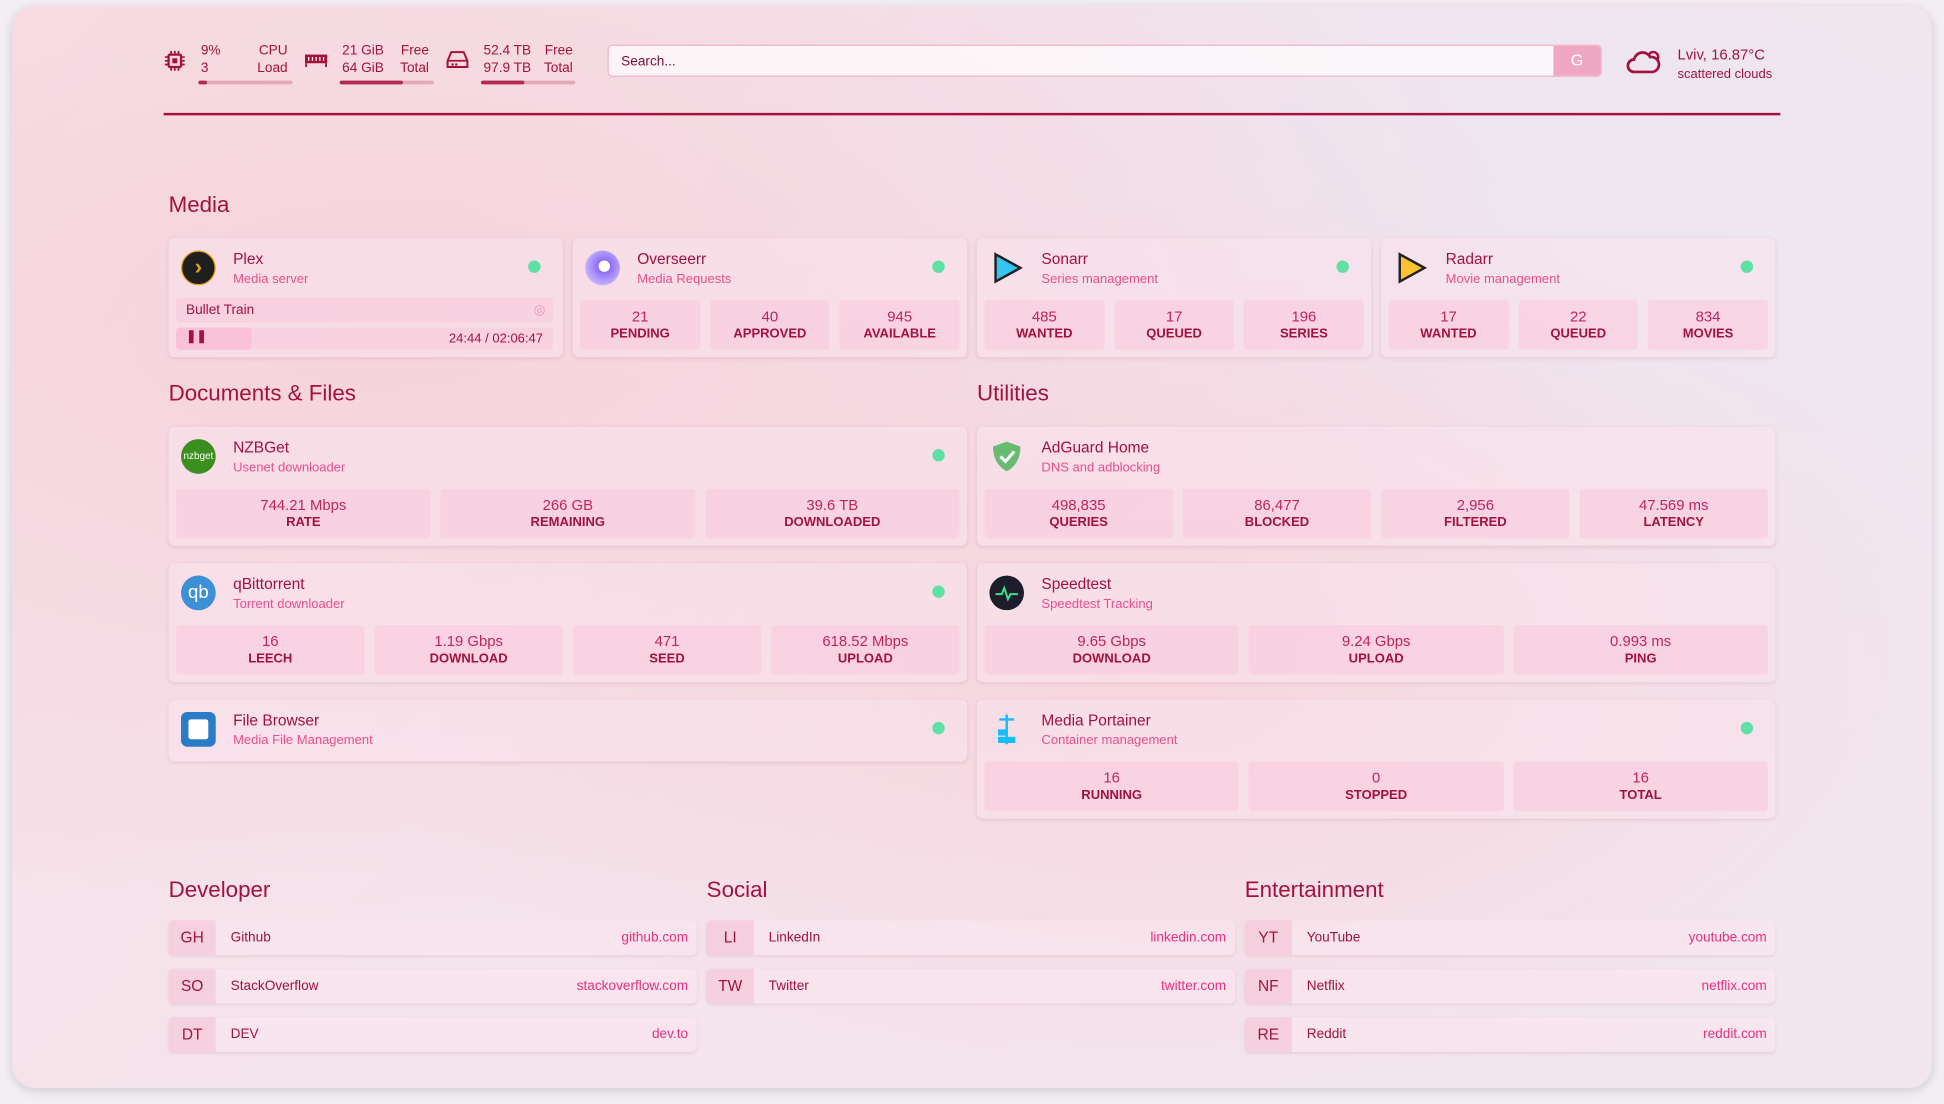  I want to click on stat-label: SEED, so click(667, 659).